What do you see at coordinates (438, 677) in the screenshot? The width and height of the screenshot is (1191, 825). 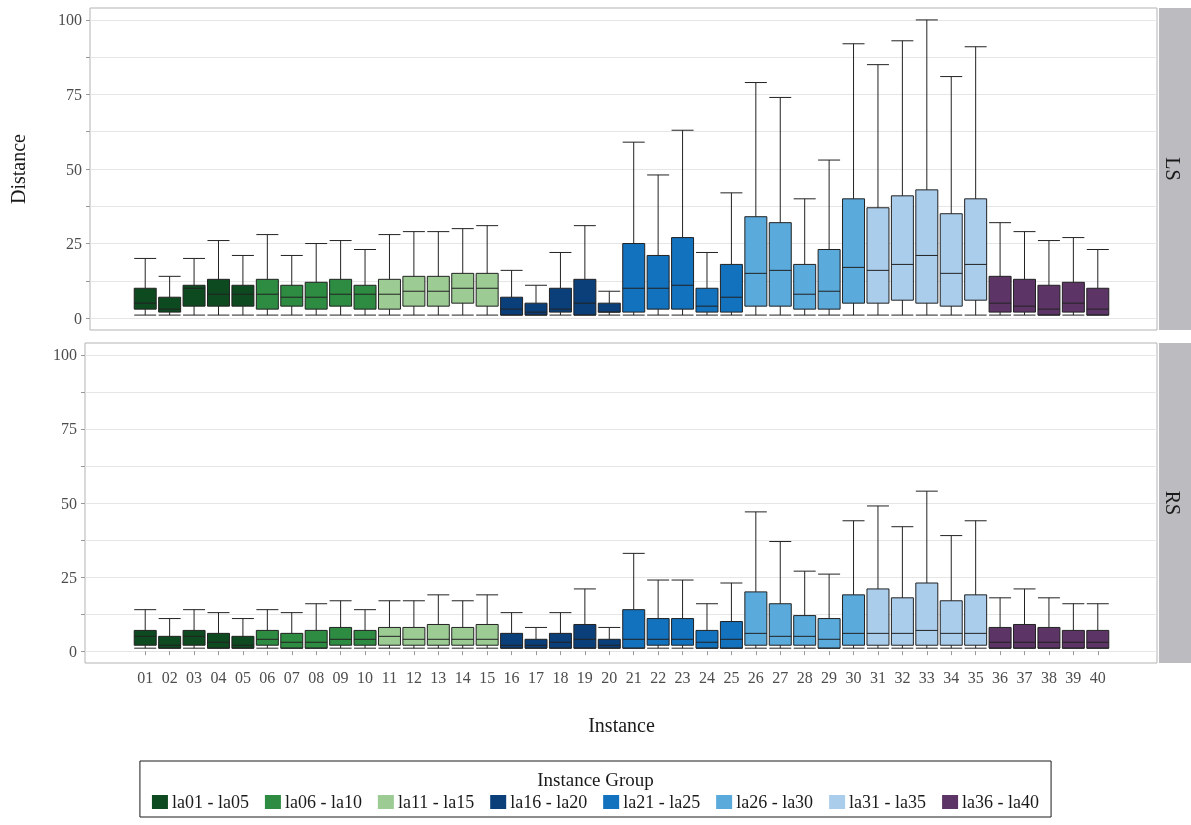 I see `x-tick-label: 13` at bounding box center [438, 677].